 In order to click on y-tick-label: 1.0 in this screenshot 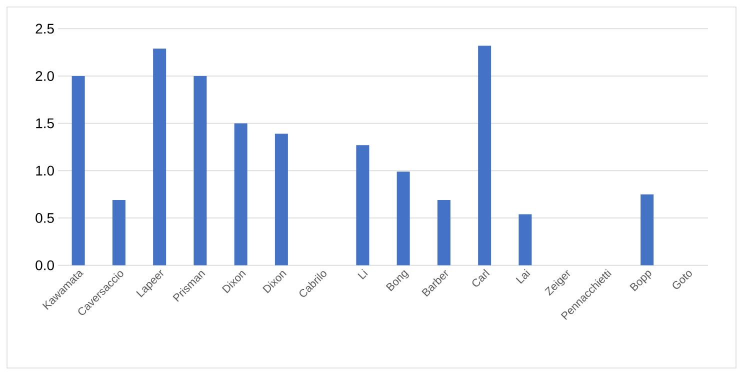, I will do `click(45, 171)`.